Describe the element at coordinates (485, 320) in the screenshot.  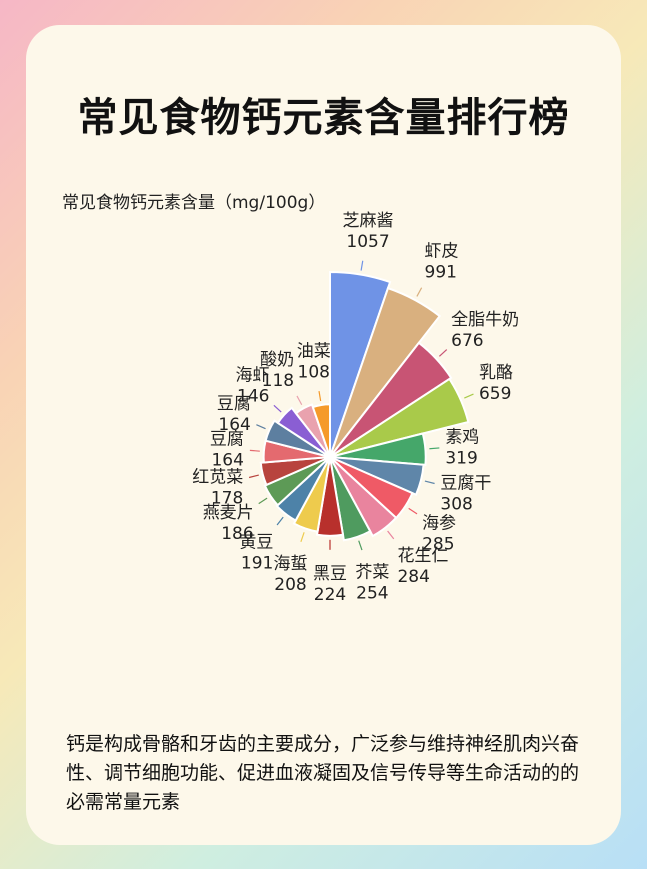
I see `category-label: 全脂牛奶` at that location.